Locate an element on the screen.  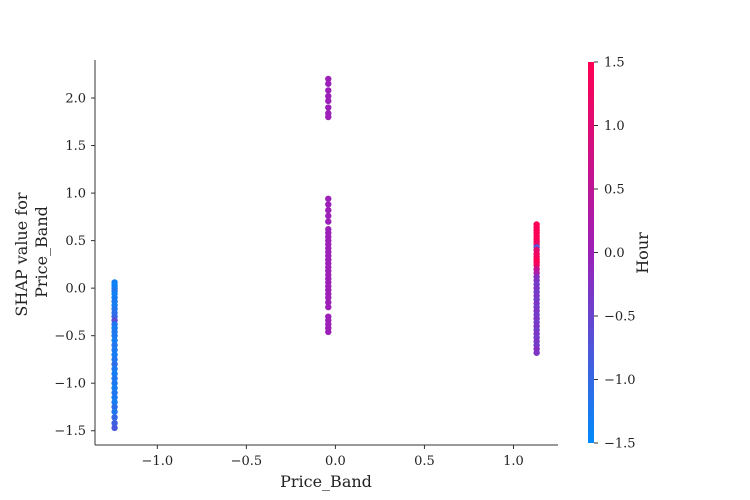
x-axis-ticks: −1.0 −0.5 0.0 0.5 1.0 is located at coordinates (333, 457).